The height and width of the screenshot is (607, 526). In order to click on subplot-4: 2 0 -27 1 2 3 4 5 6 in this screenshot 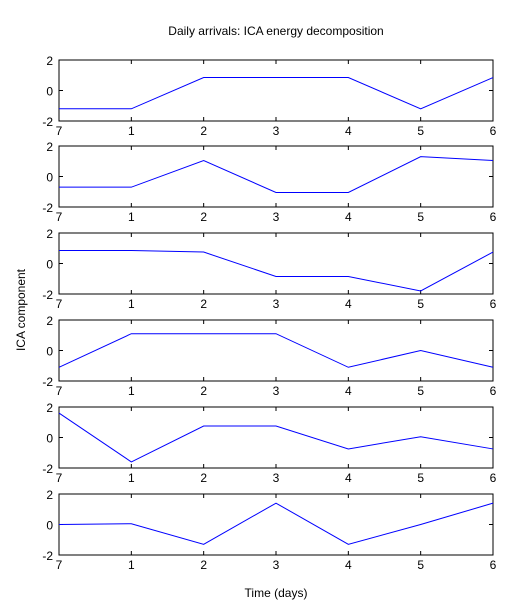, I will do `click(269, 356)`.